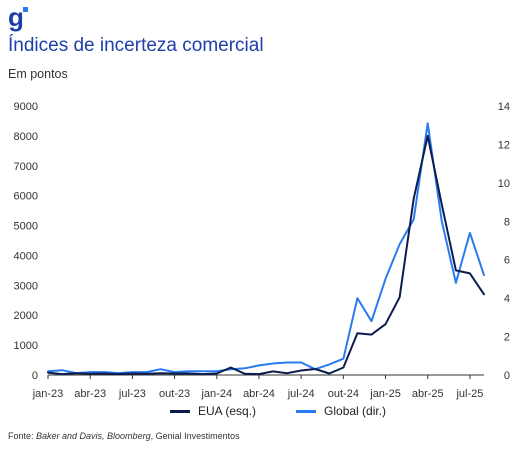  What do you see at coordinates (48, 394) in the screenshot?
I see `x-tick-label: jan-23` at bounding box center [48, 394].